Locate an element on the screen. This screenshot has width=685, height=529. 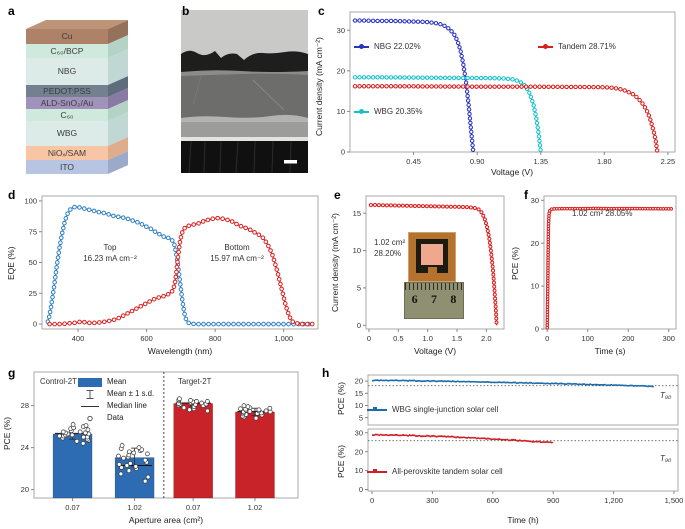
svg-text: 50 is located at coordinates (33, 262).